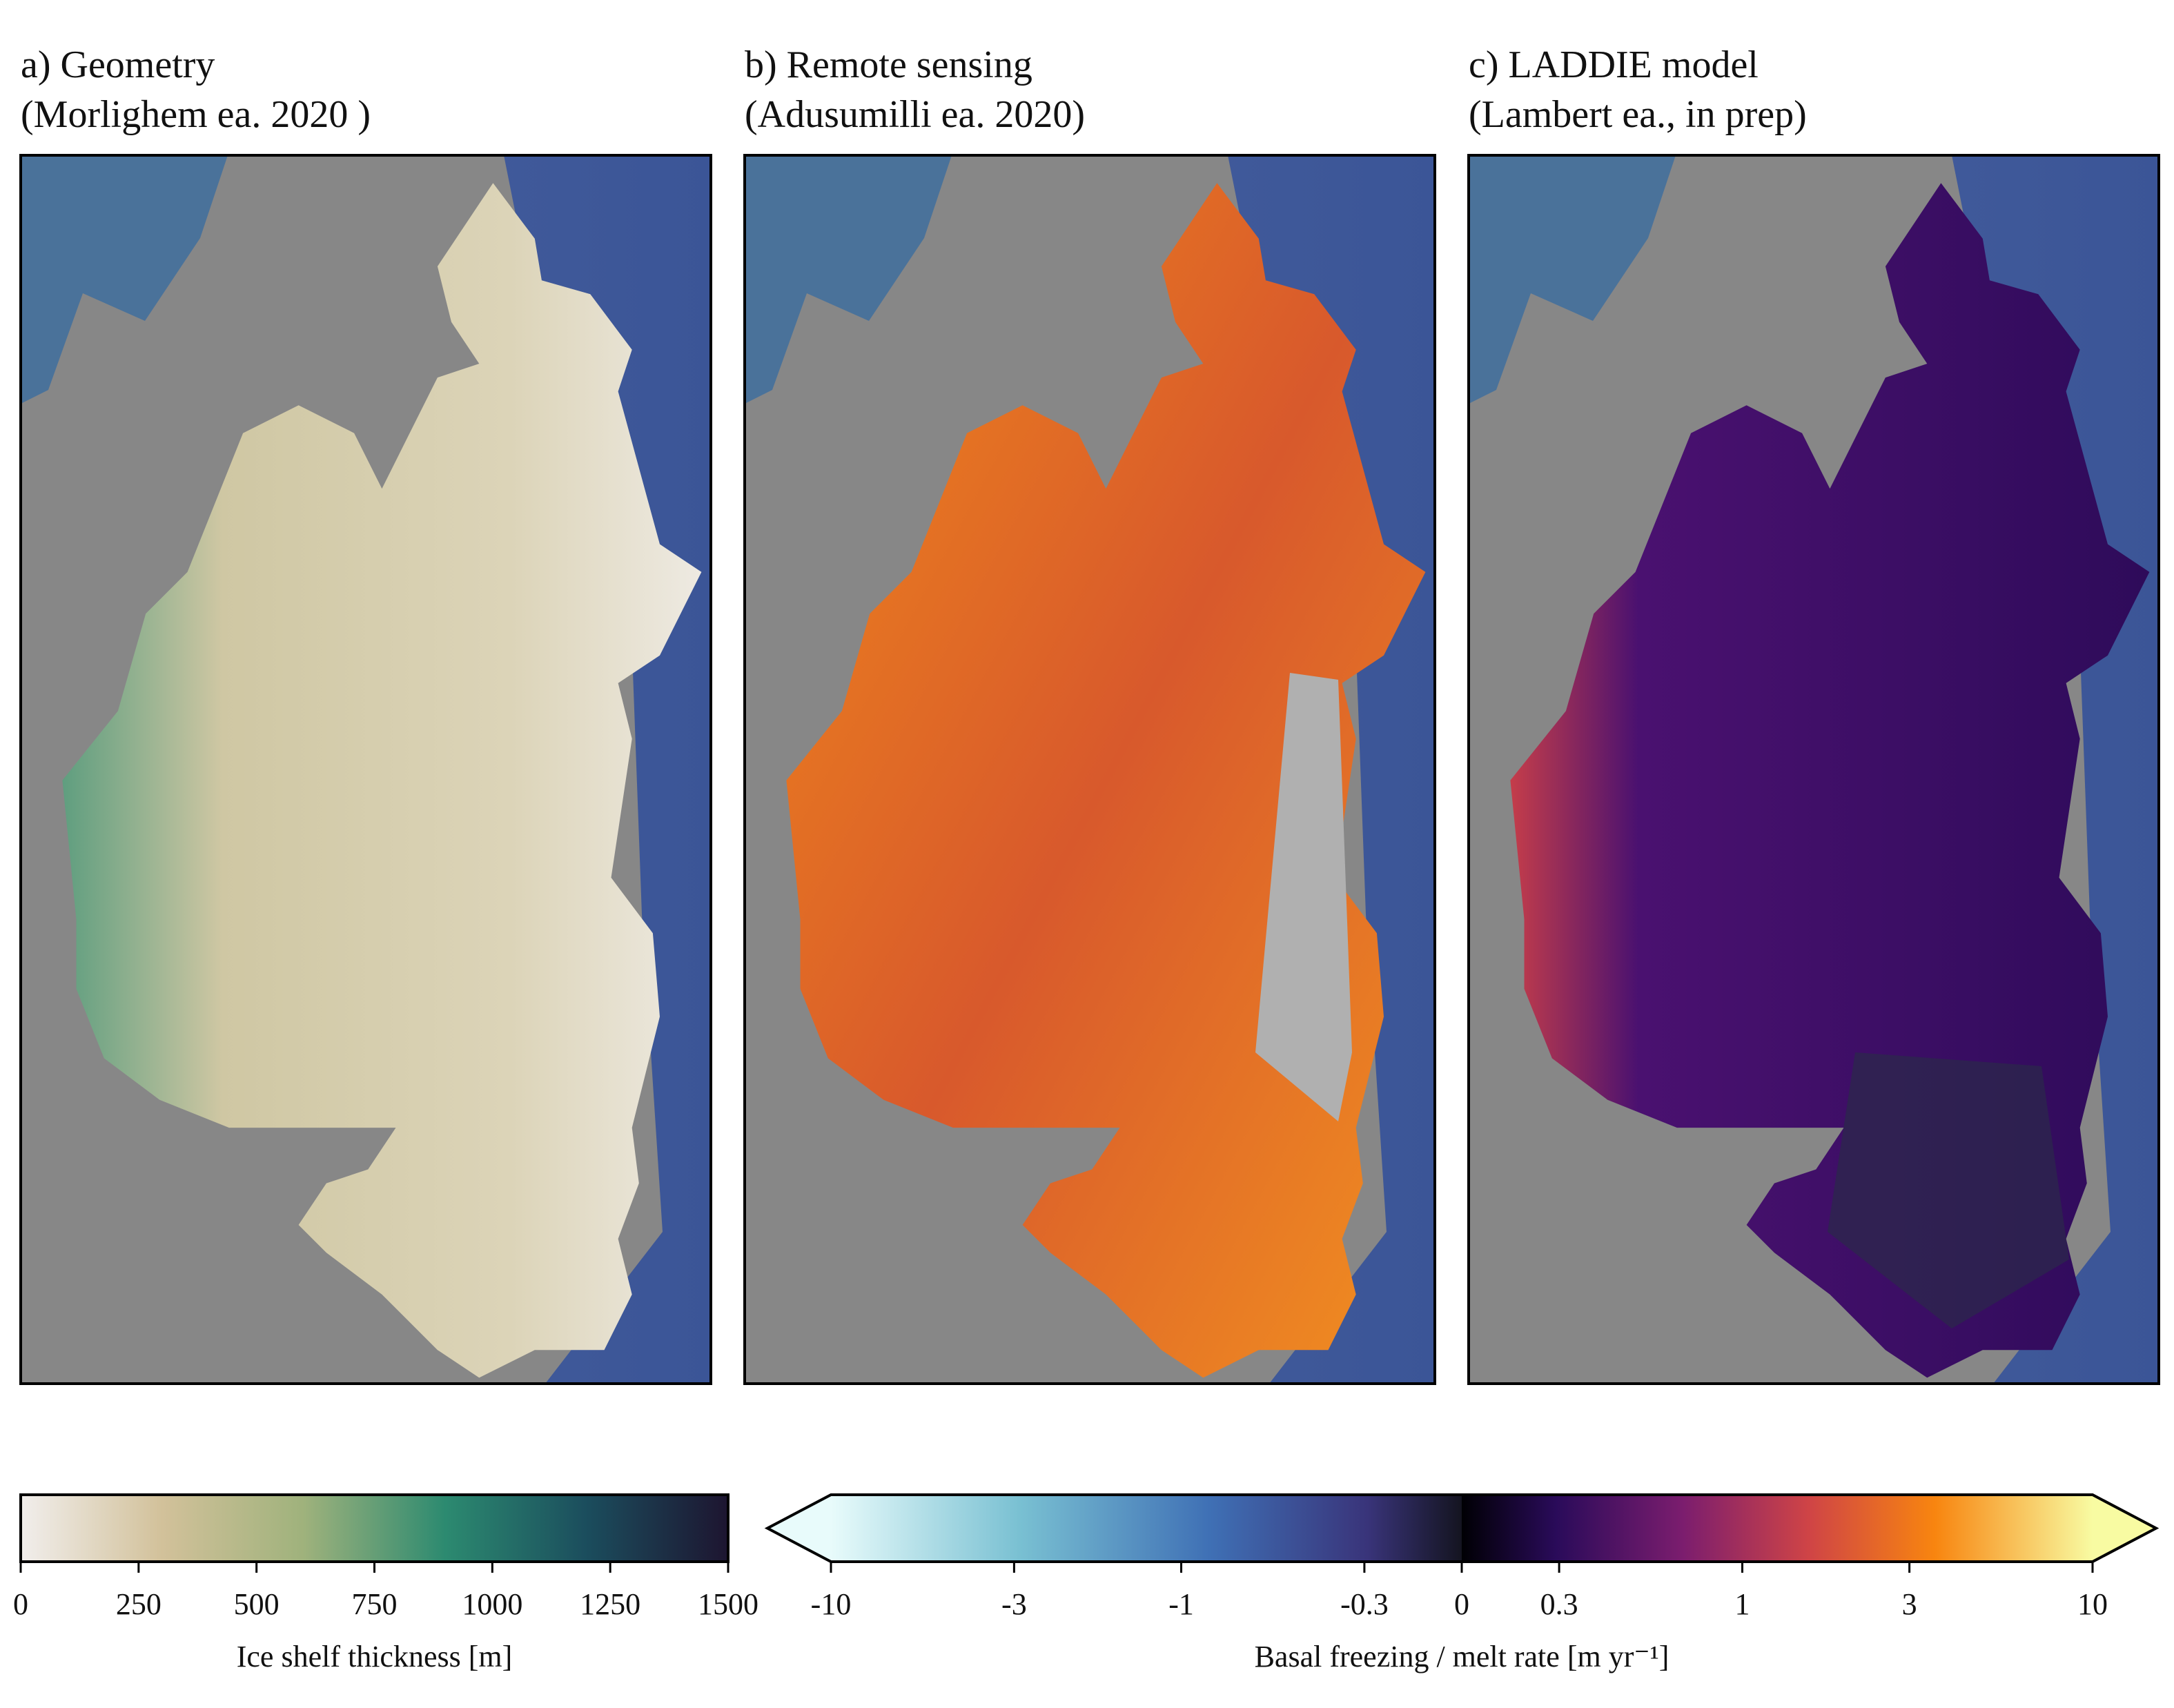 This screenshot has height=1708, width=2174. Describe the element at coordinates (2092, 1604) in the screenshot. I see `tick-label: 10` at that location.